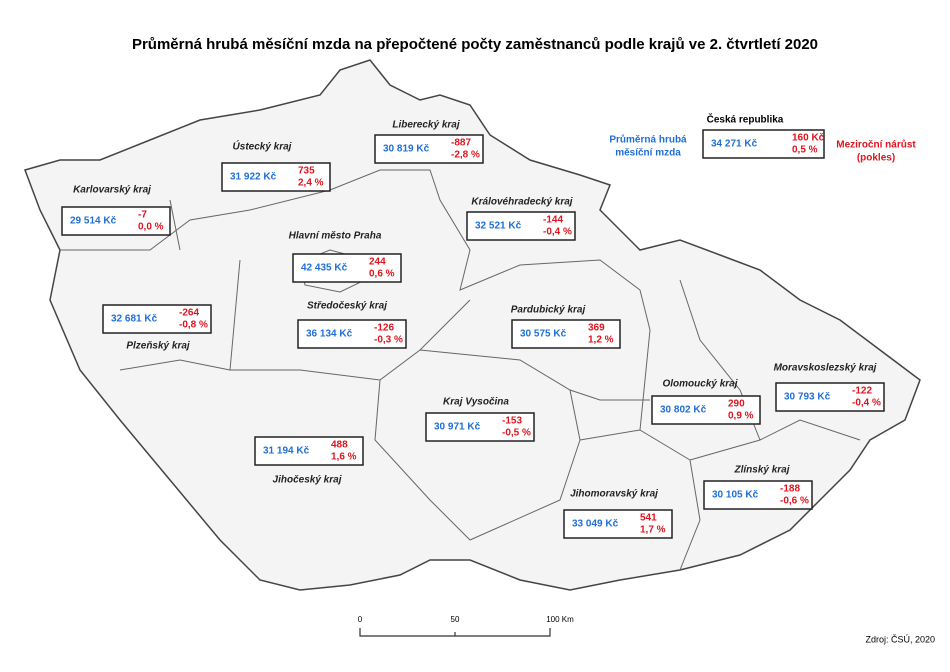  Describe the element at coordinates (825, 368) in the screenshot. I see `region-name: Moravskoslezský kraj` at that location.